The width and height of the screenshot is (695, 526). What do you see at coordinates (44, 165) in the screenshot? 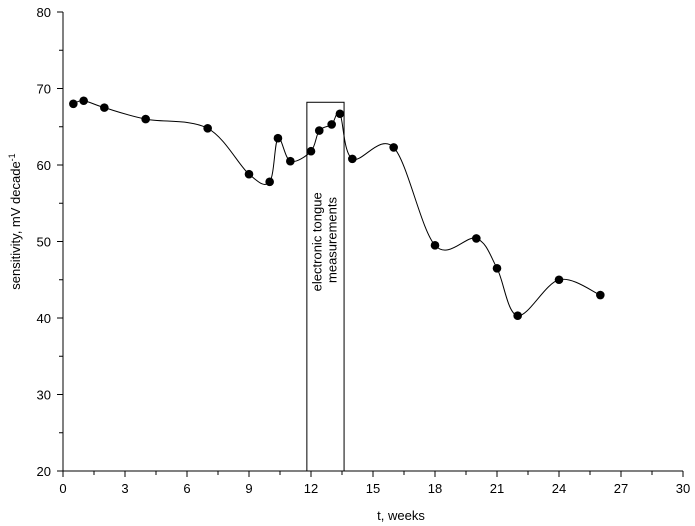
I see `y-tick-label: 60` at bounding box center [44, 165].